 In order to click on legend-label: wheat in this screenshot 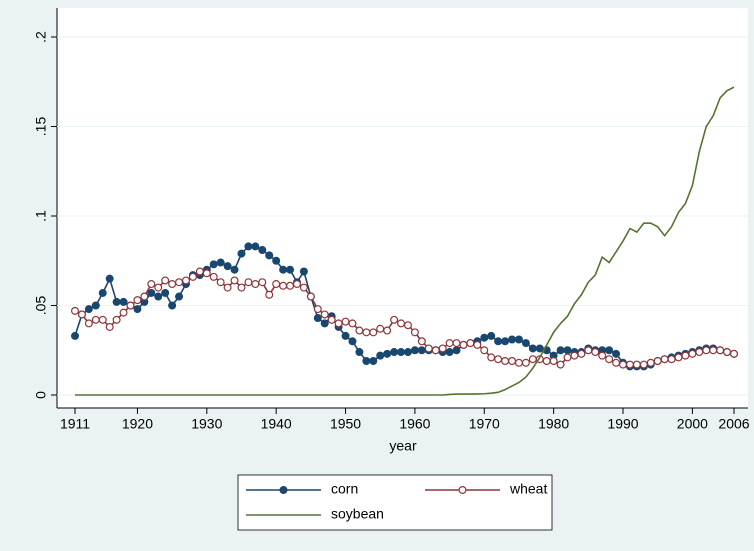, I will do `click(528, 489)`.